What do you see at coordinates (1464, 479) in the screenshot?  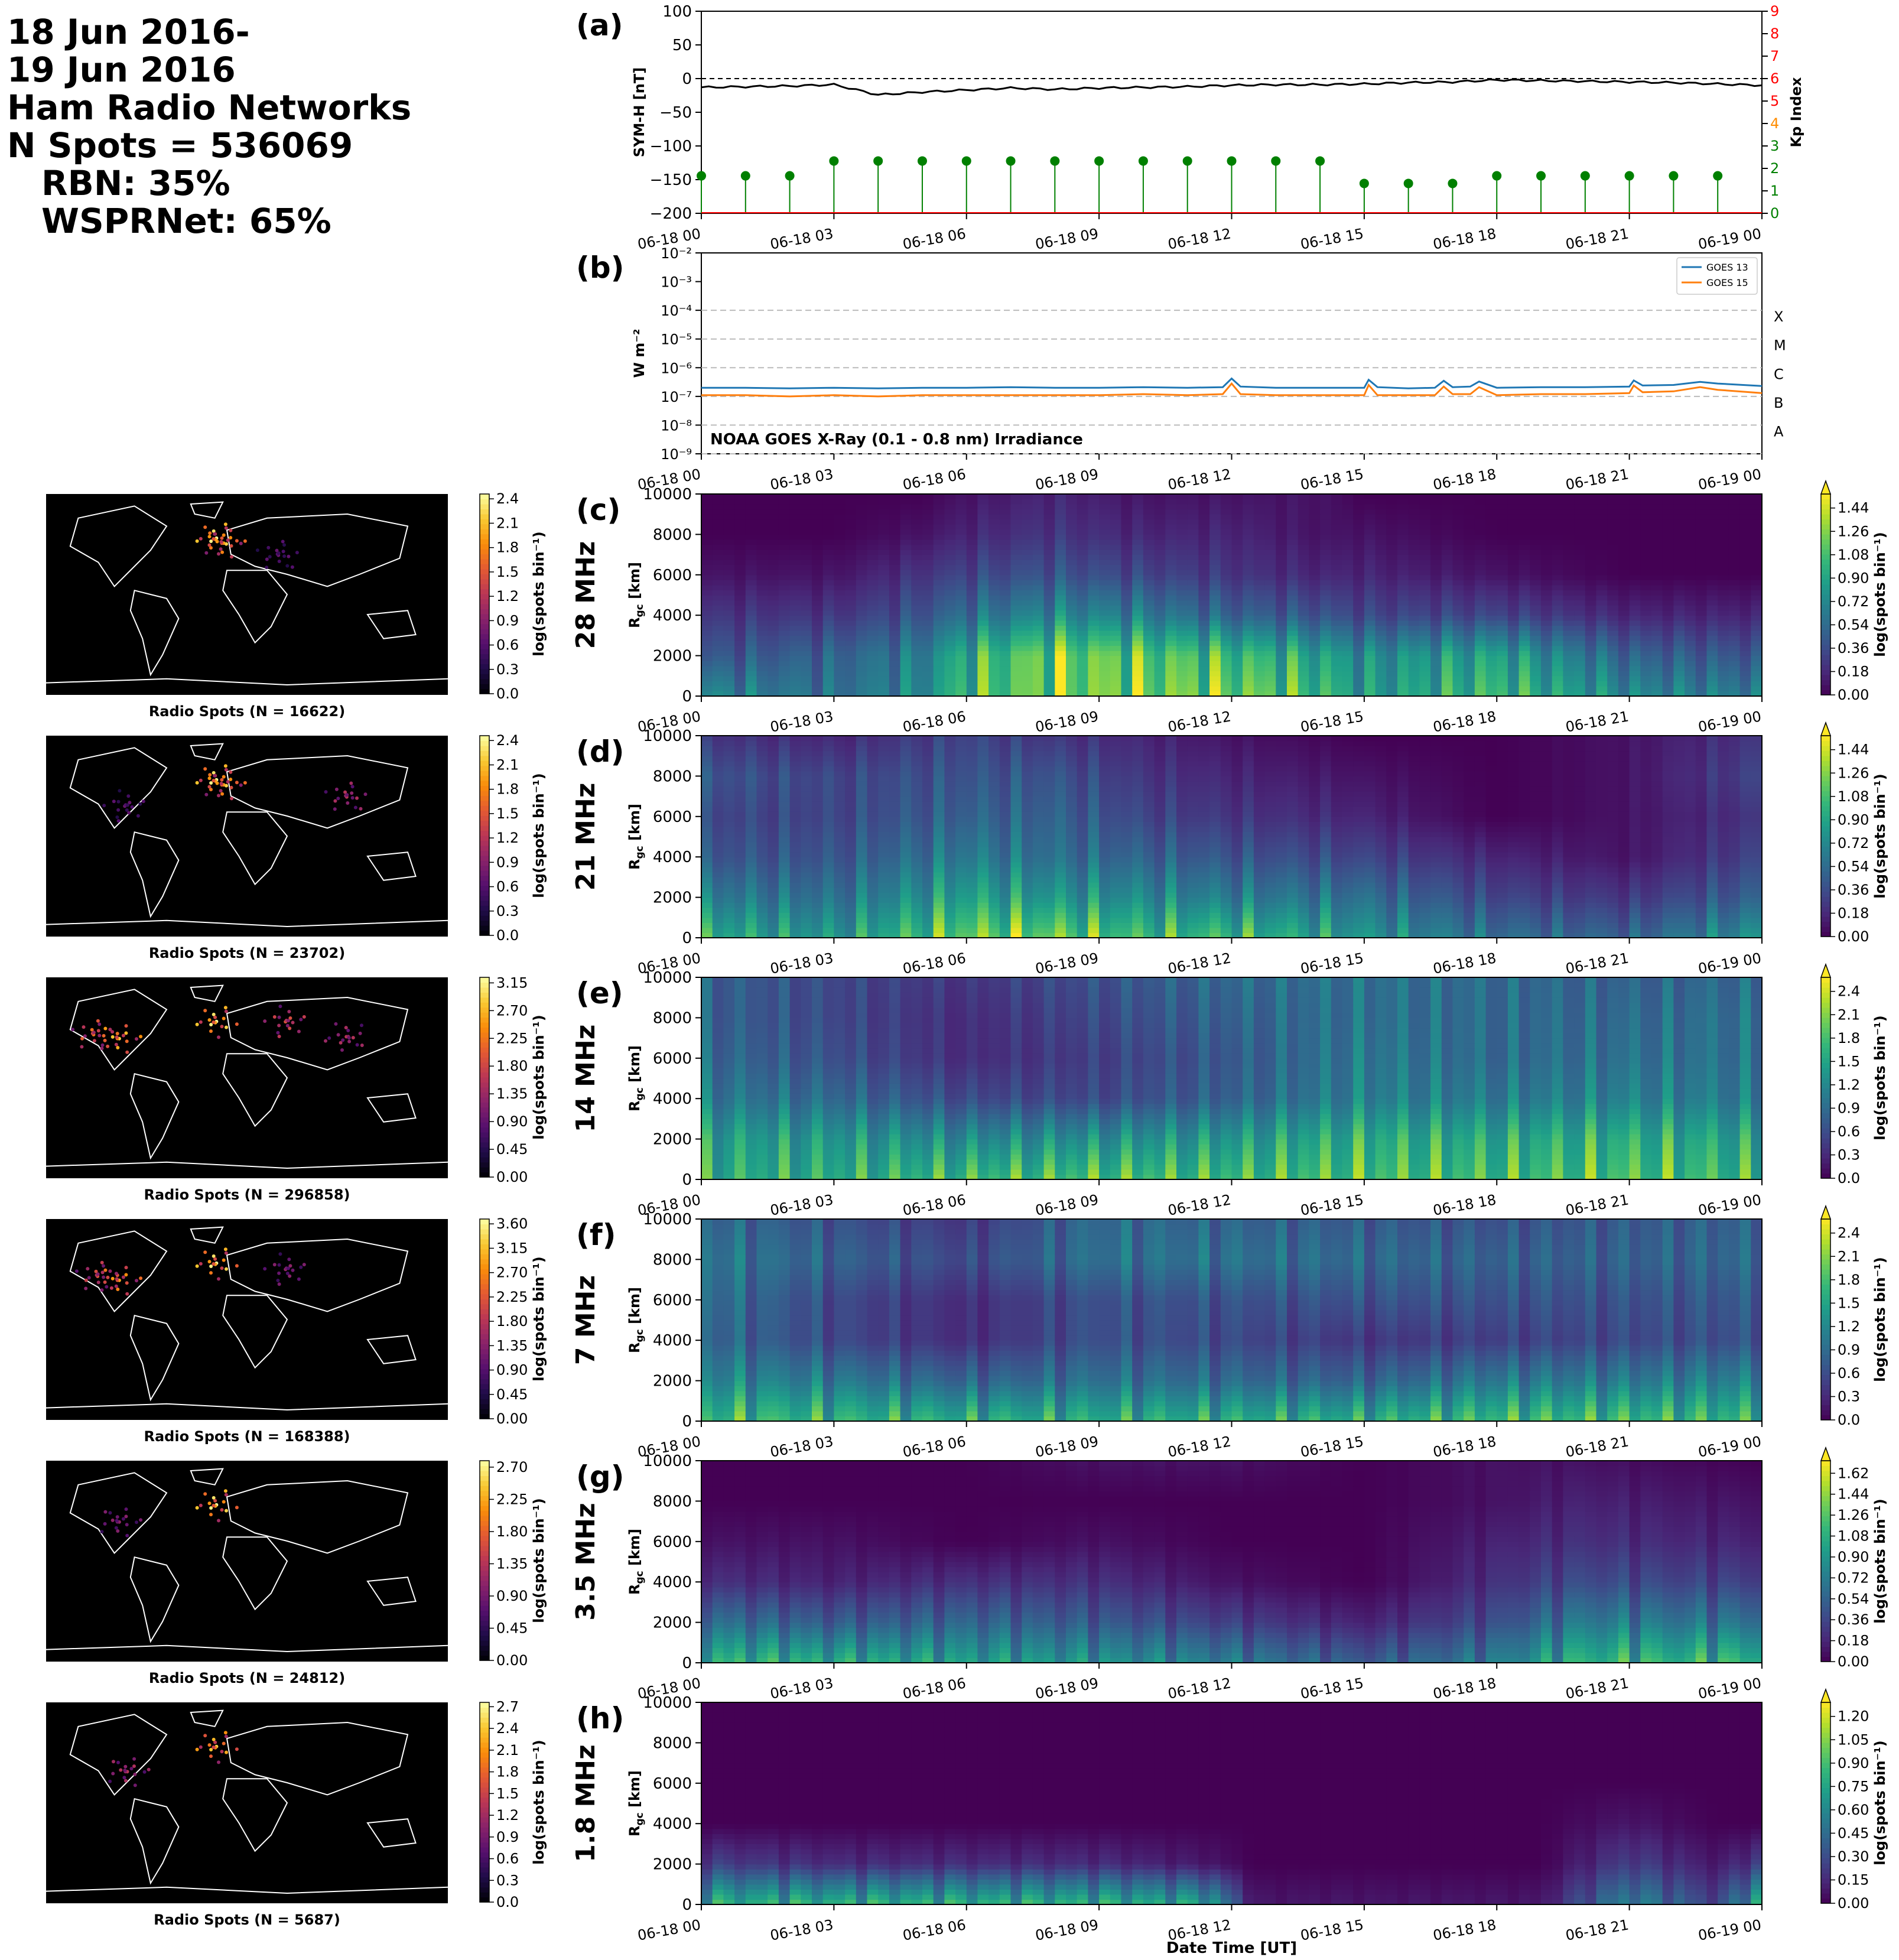 I see `x-tick-label: 06-18 18` at bounding box center [1464, 479].